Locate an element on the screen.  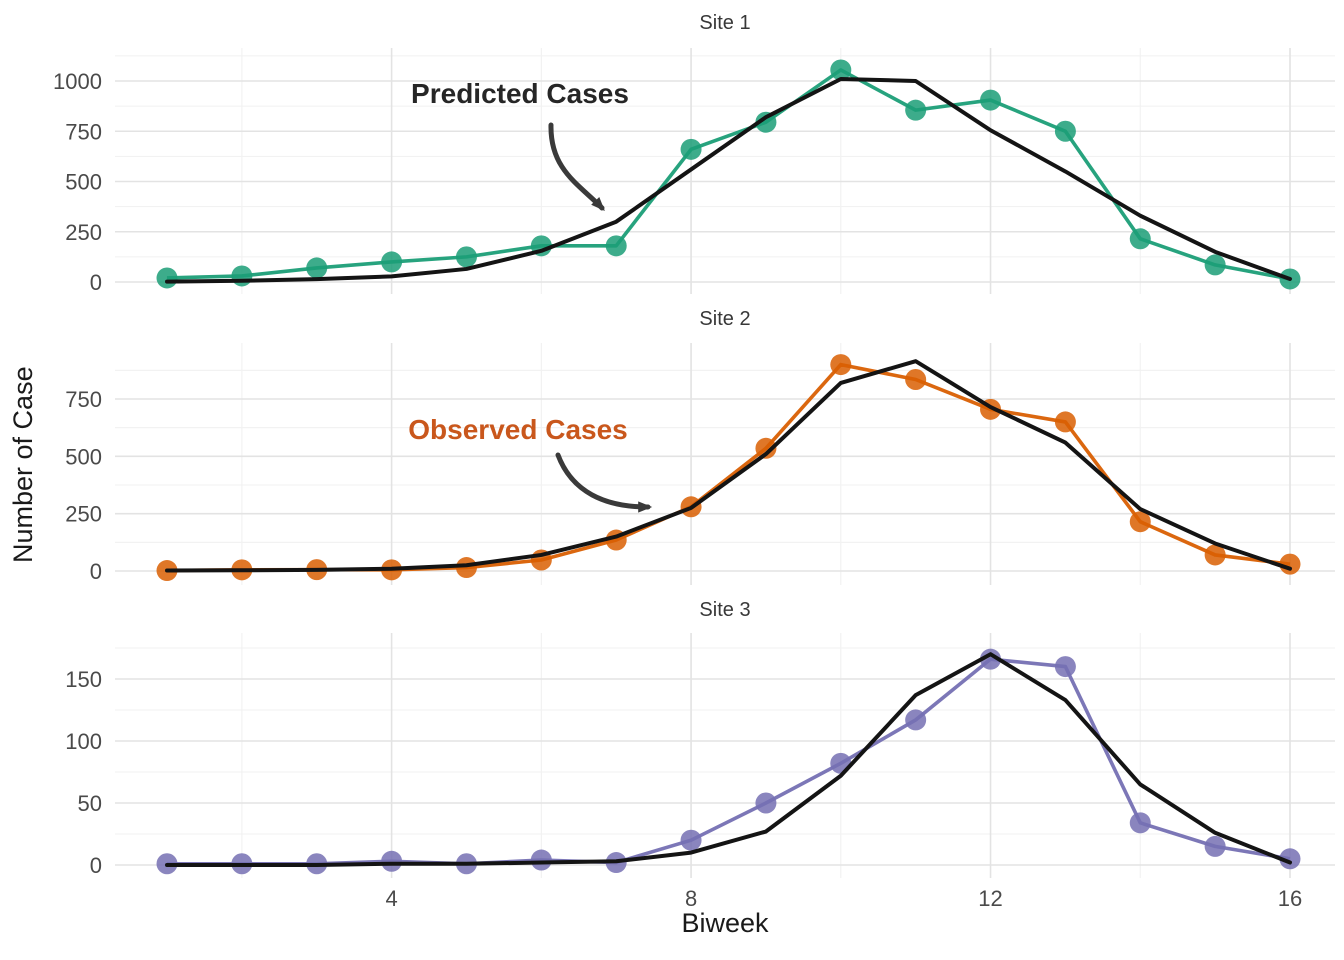
y-tick-labels-site-2: 0 250 500 750 is located at coordinates (83, 485).